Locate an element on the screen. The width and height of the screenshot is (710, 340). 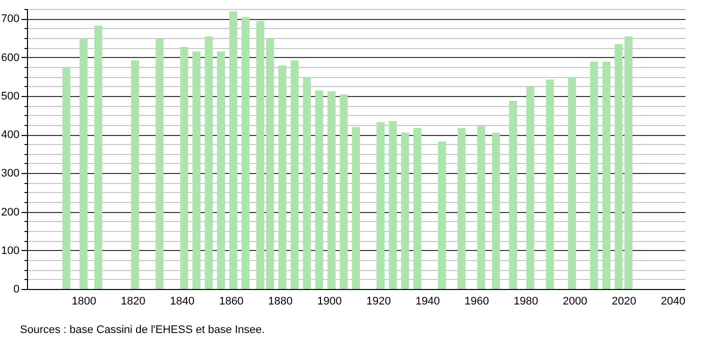
x-tick-label: 1920 is located at coordinates (378, 302).